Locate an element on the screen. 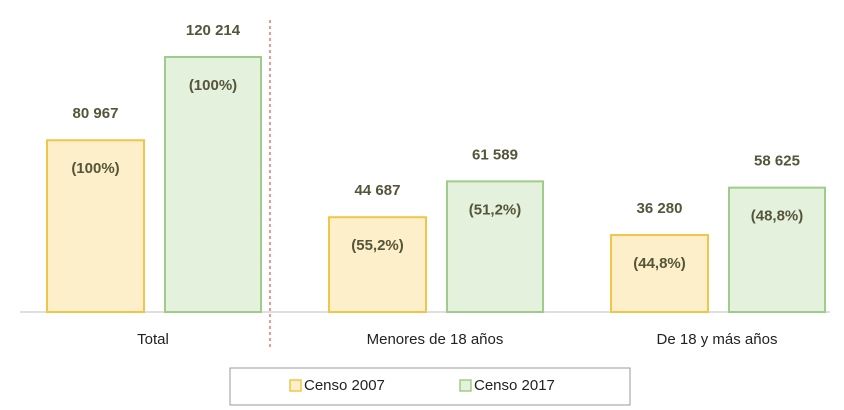  share-label: (51,2%) is located at coordinates (495, 209).